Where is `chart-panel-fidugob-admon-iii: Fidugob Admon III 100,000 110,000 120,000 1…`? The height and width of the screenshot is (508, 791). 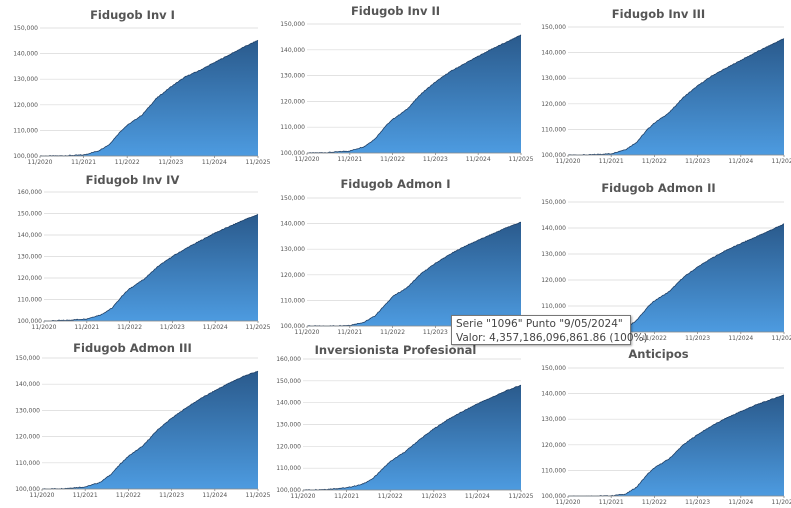 chart-panel-fidugob-admon-iii: Fidugob Admon III 100,000 110,000 120,000 1… is located at coordinates (135, 423).